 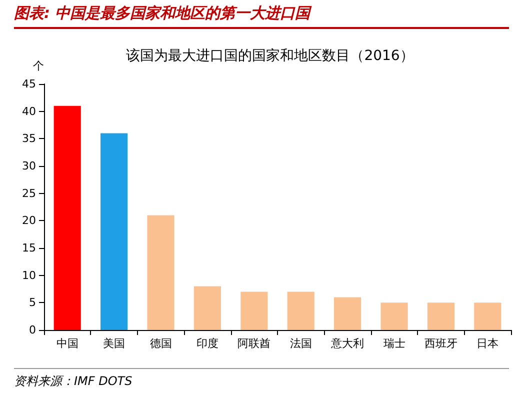 What do you see at coordinates (29, 248) in the screenshot?
I see `y-tick-label: 15` at bounding box center [29, 248].